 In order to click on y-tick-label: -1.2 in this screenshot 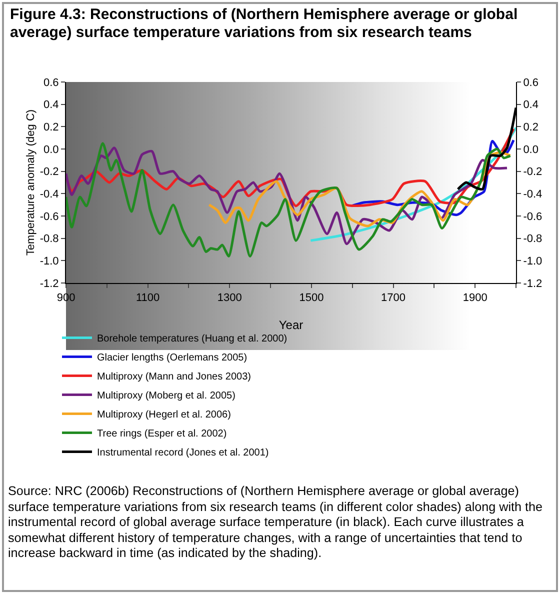, I will do `click(49, 284)`.